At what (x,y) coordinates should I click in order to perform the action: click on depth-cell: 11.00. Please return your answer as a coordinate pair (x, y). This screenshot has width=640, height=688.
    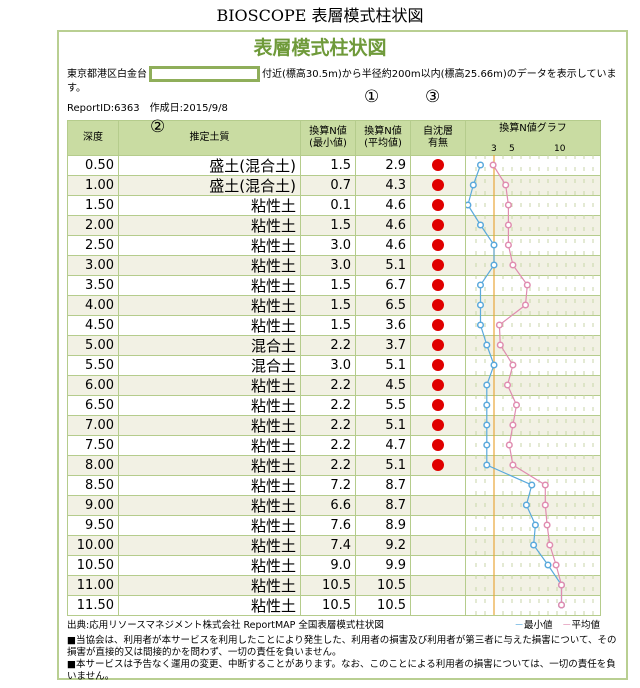
    Looking at the image, I should click on (93, 585).